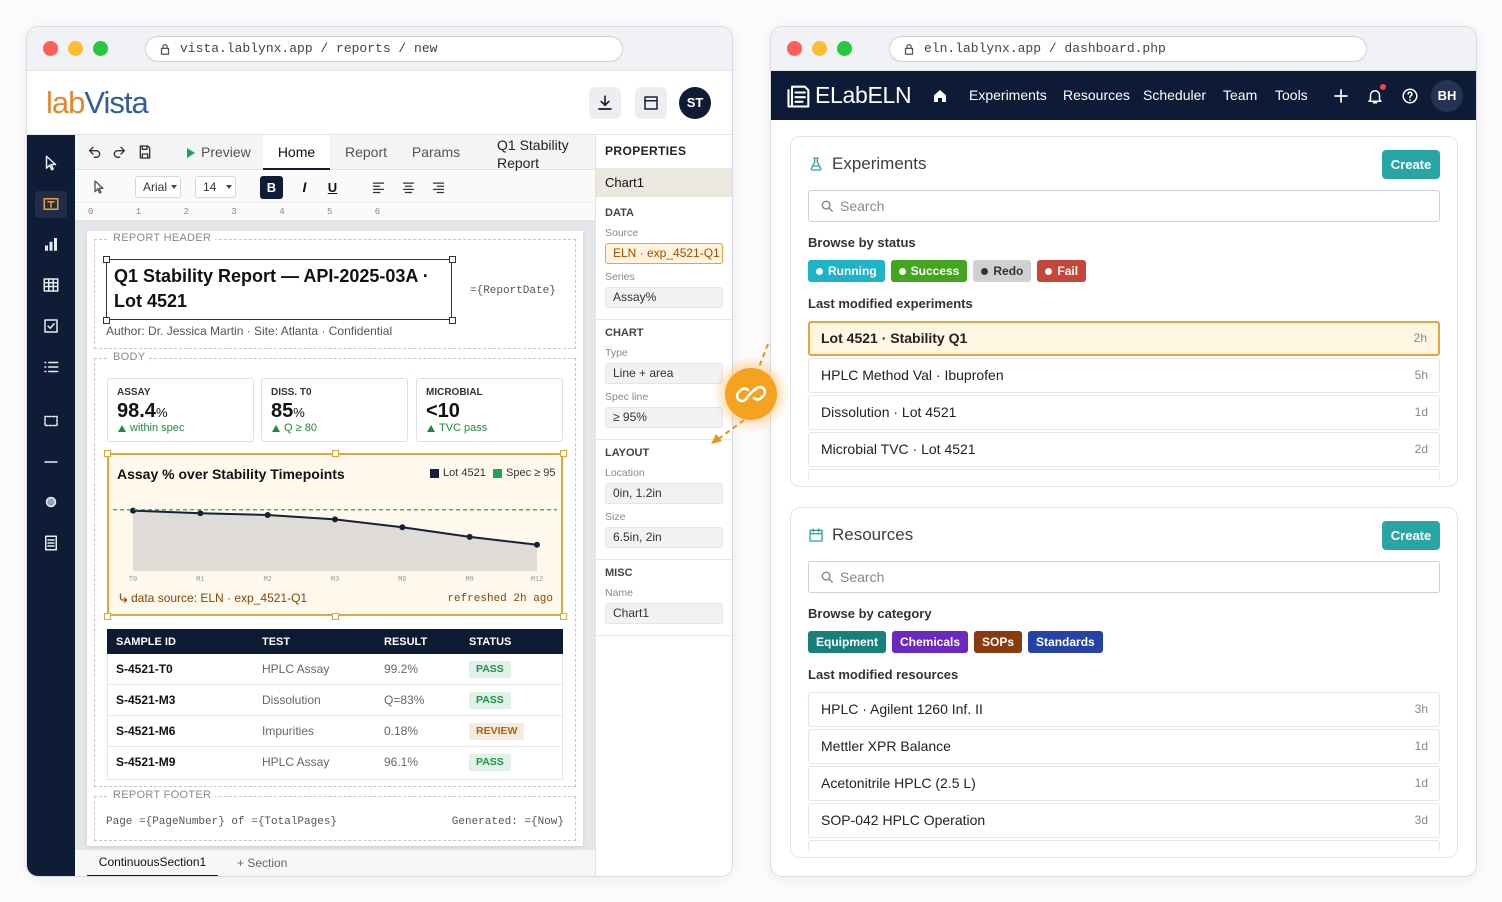  I want to click on ribbon-tab: Q1 Stability Report, so click(533, 154).